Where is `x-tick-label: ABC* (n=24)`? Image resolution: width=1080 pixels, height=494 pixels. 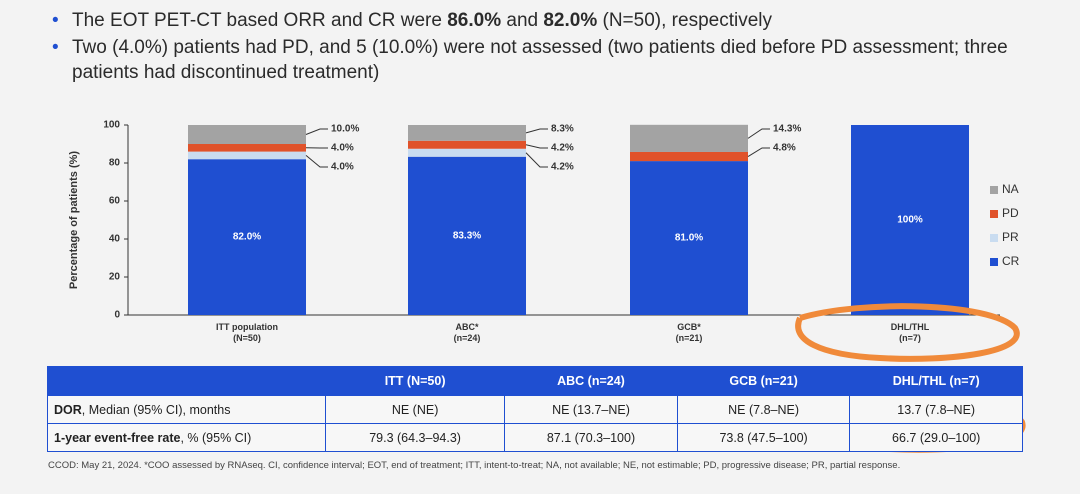
x-tick-label: ABC* (n=24) is located at coordinates (467, 332).